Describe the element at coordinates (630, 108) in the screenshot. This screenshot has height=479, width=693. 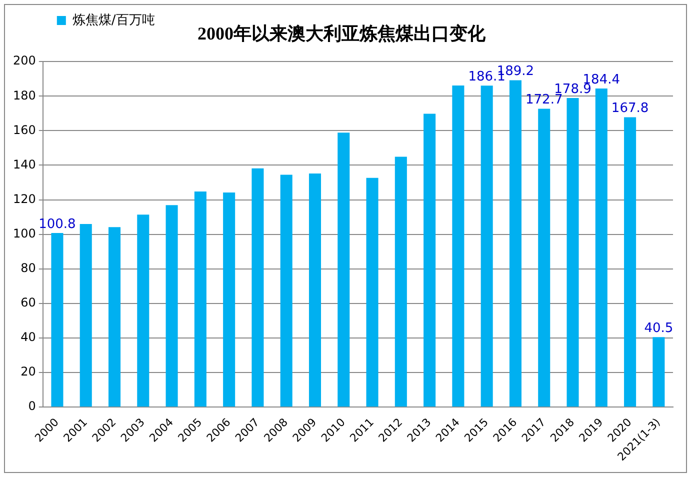
I see `data-label: 167.8` at that location.